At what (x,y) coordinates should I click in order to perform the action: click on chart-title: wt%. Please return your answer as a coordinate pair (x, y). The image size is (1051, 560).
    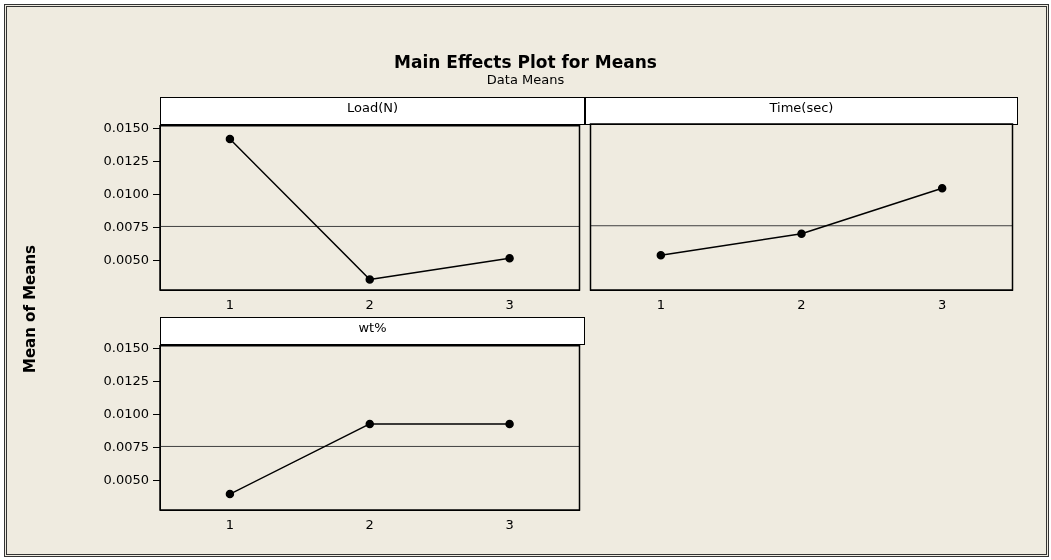
    Looking at the image, I should click on (372, 331).